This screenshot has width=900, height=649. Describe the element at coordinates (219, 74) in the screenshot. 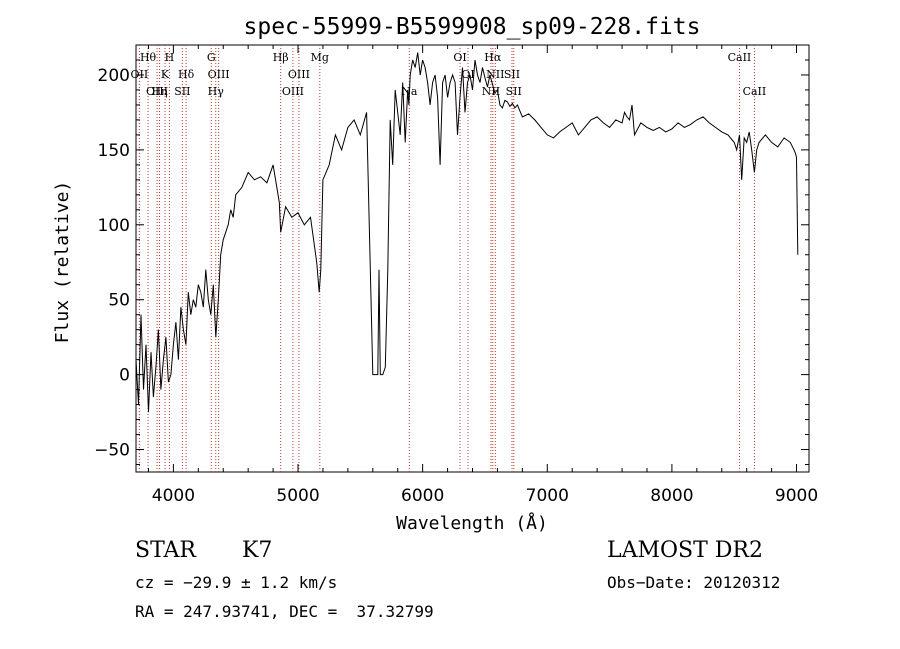

I see `marker-label-10: OIII` at that location.